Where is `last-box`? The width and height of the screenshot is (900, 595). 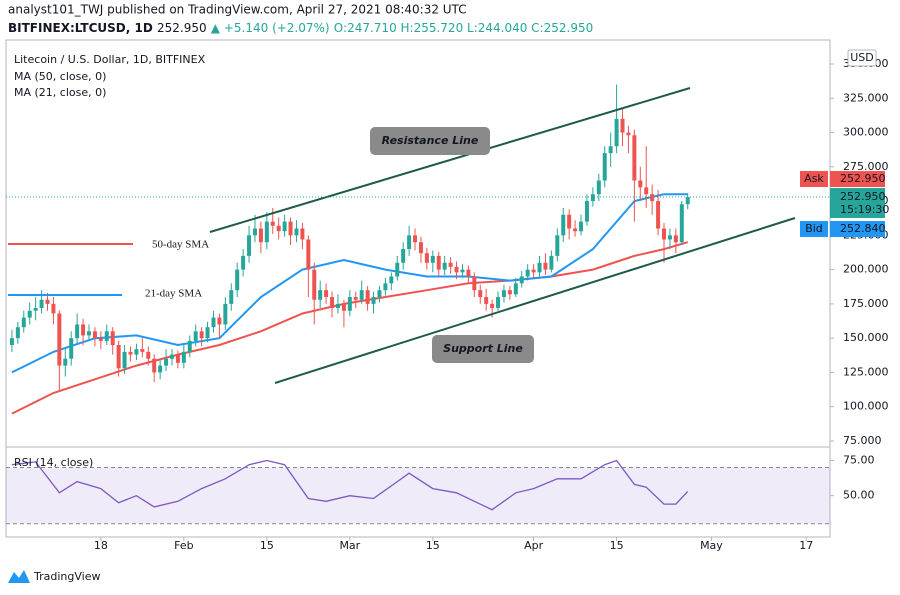
last-box is located at coordinates (857, 203).